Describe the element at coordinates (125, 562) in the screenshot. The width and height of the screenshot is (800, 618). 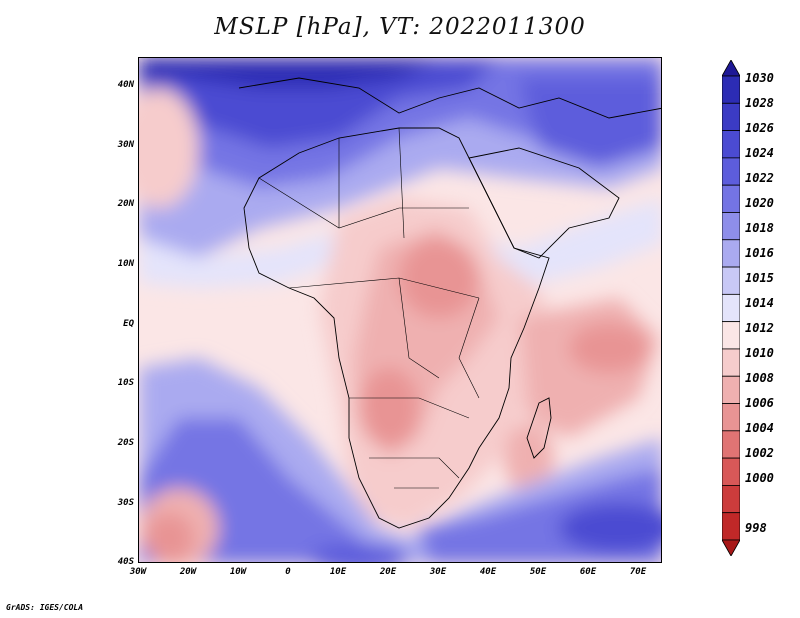
I see `lat-label: 40S` at that location.